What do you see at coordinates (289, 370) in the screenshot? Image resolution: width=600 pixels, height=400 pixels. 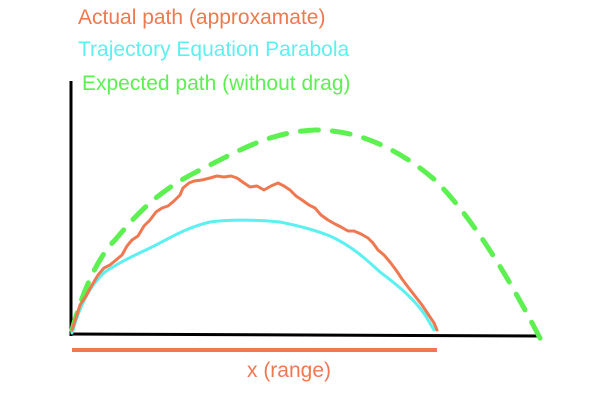 I see `x-axis-label: x (range)` at bounding box center [289, 370].